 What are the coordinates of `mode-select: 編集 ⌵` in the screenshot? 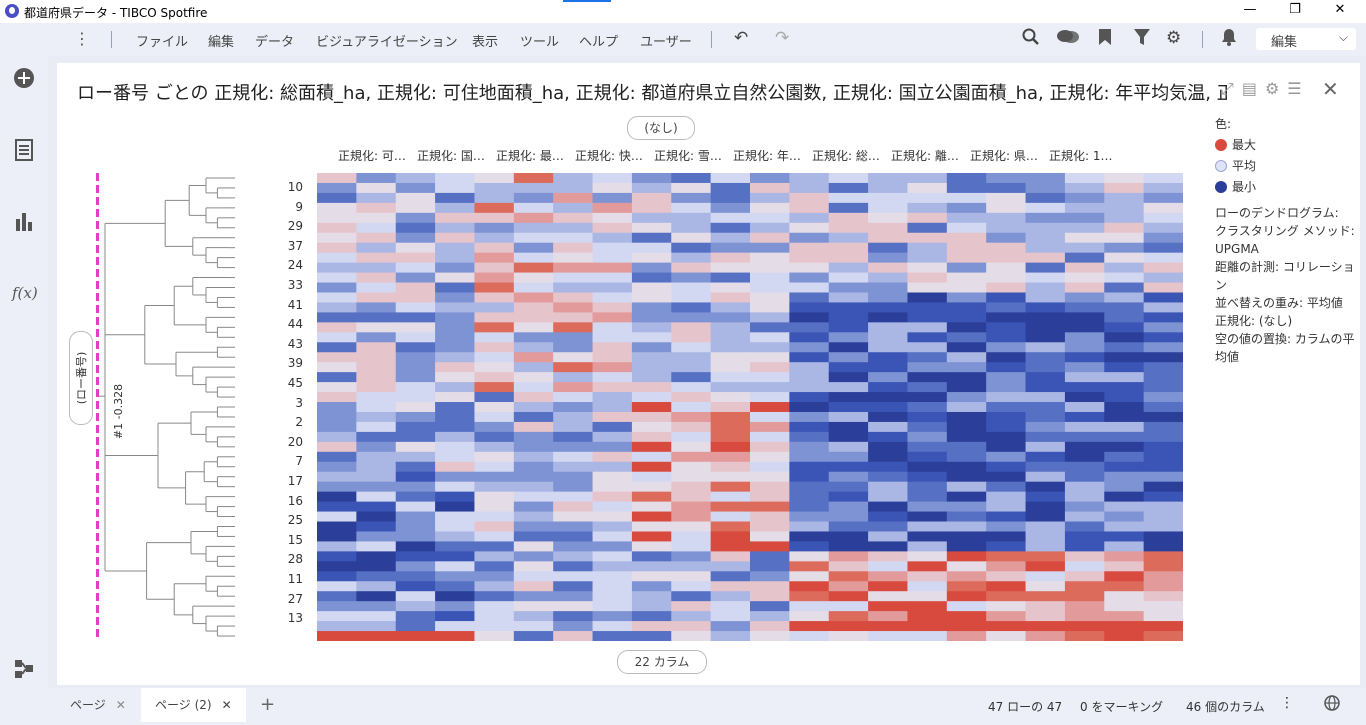 It's located at (1306, 39).